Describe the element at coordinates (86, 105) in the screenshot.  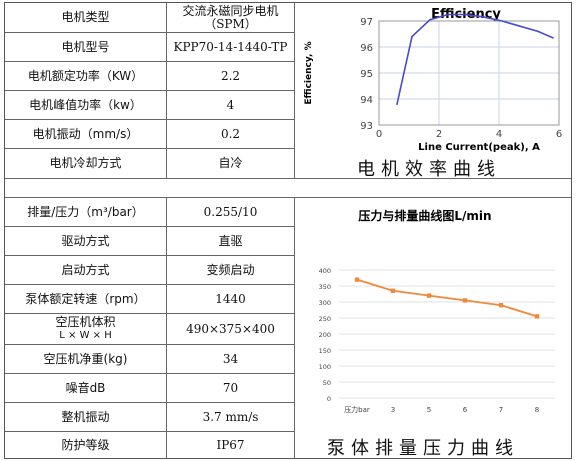
I see `table1-label-3: 电机峰值功率（kw）` at that location.